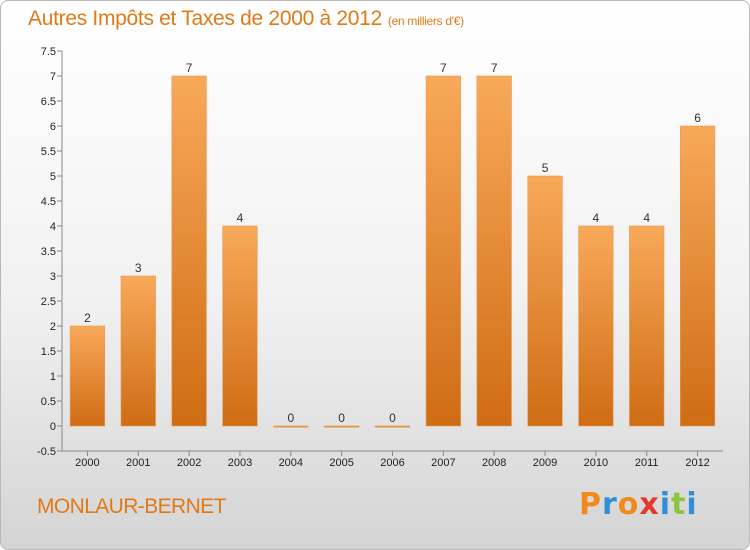 The height and width of the screenshot is (550, 750). I want to click on y-tick-label: 4.5, so click(48, 202).